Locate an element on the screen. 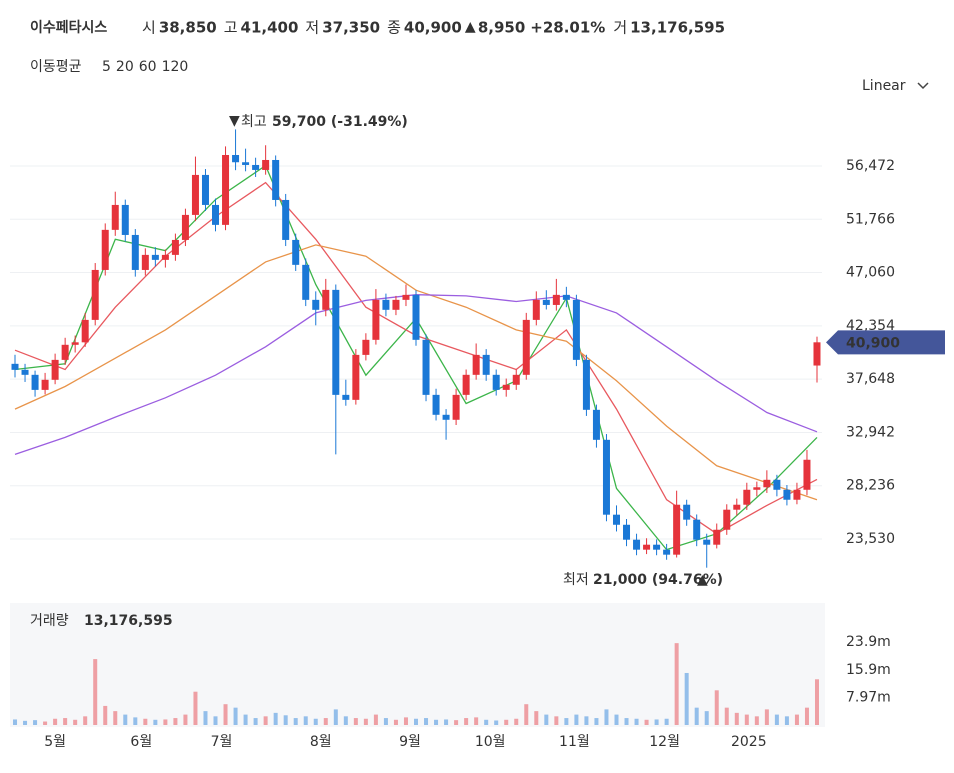  field-value: 37,350 is located at coordinates (351, 28).